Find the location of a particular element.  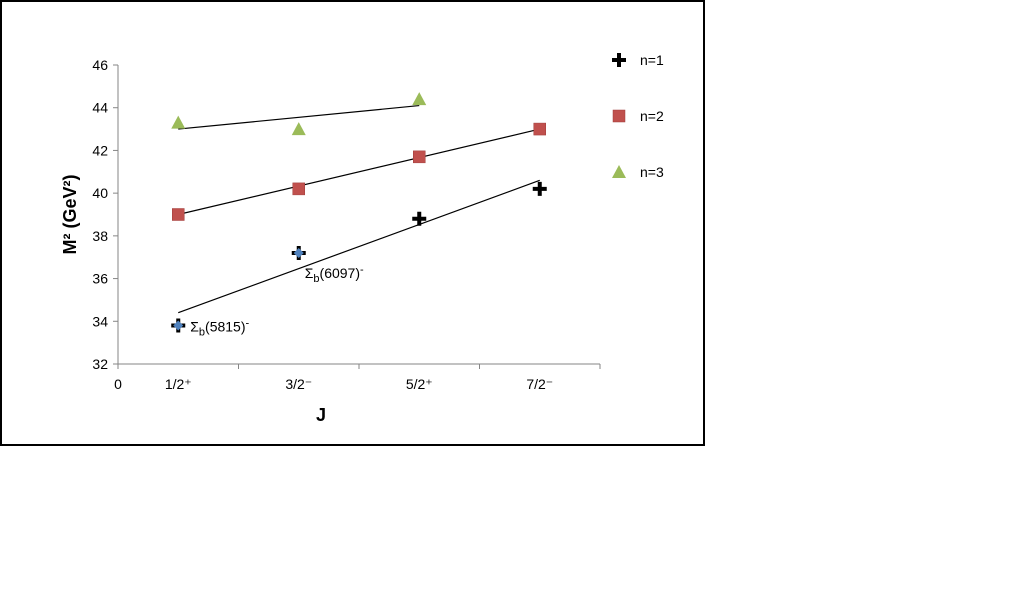

x-tick-label: 3/2⁻ is located at coordinates (298, 384).